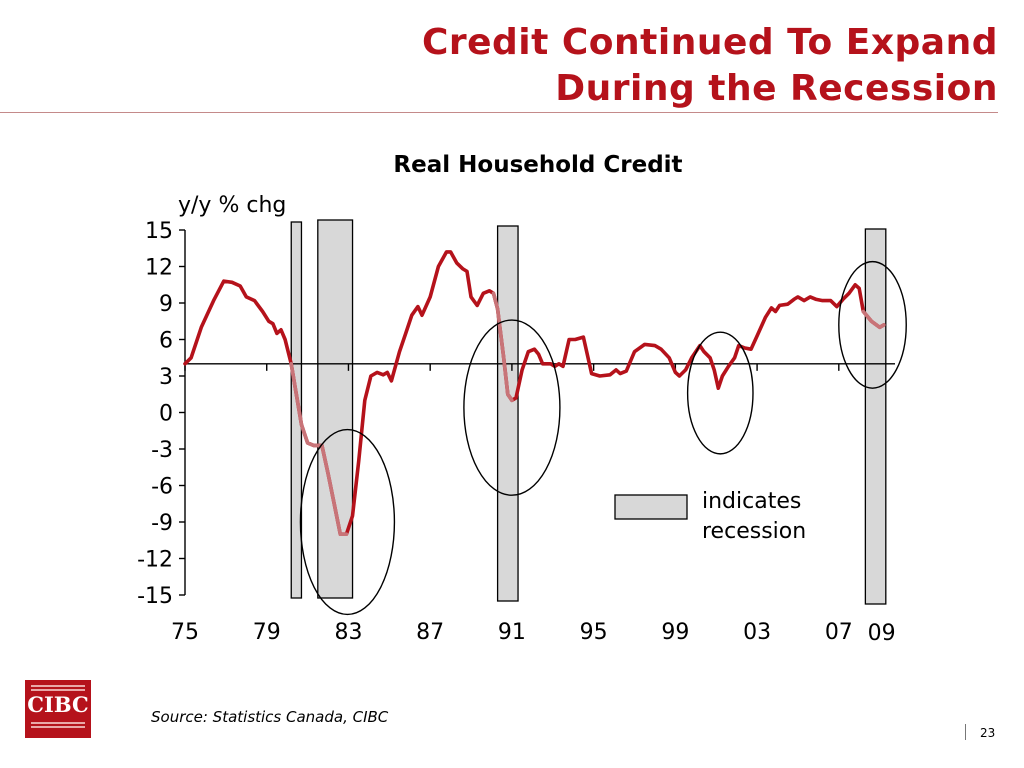  What do you see at coordinates (757, 632) in the screenshot?
I see `x-tick-label: 03` at bounding box center [757, 632].